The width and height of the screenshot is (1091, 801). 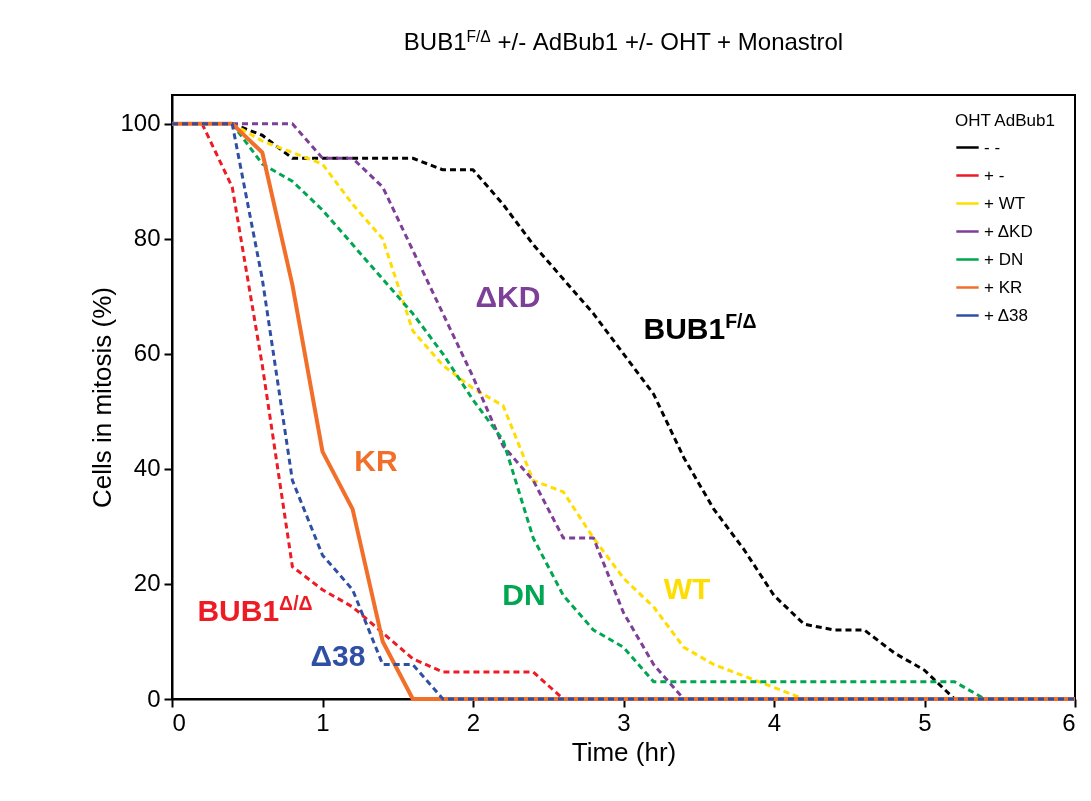 What do you see at coordinates (1005, 120) in the screenshot?
I see `legend-title: OHT AdBub1` at bounding box center [1005, 120].